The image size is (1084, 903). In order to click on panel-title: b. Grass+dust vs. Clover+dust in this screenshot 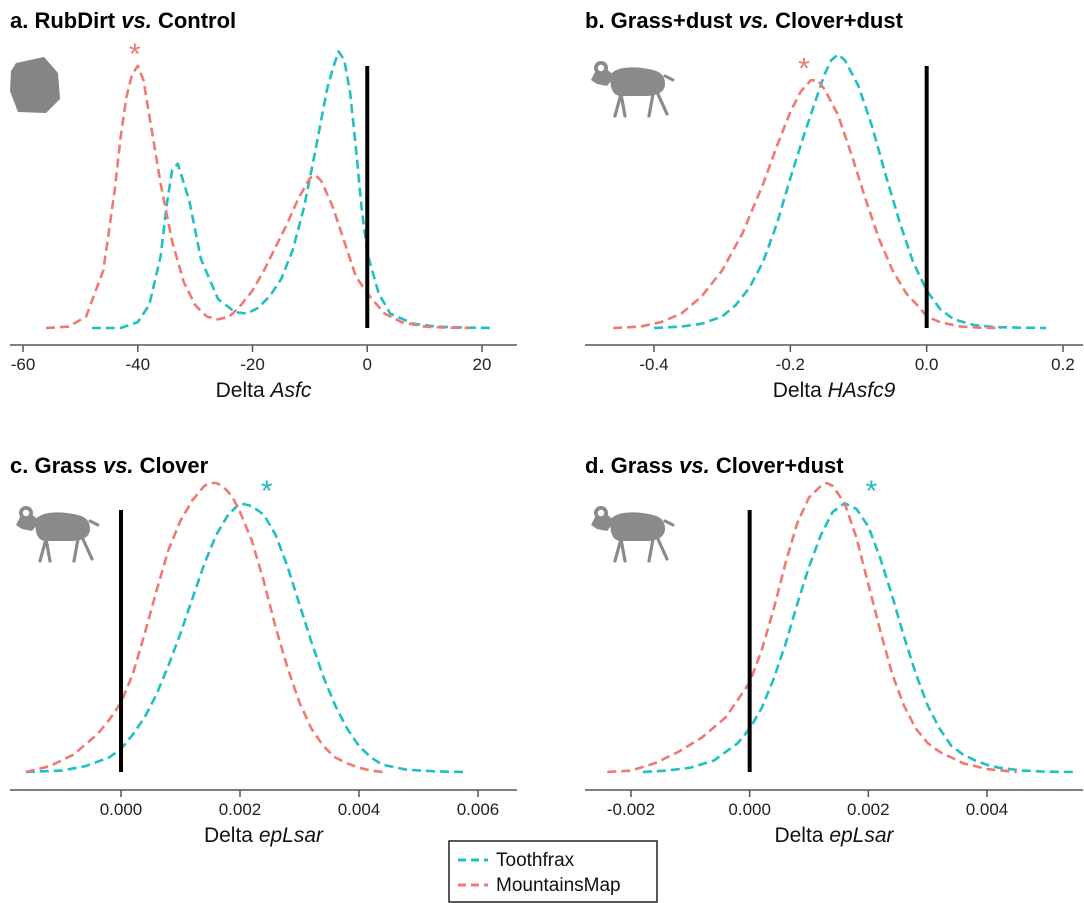, I will do `click(744, 20)`.